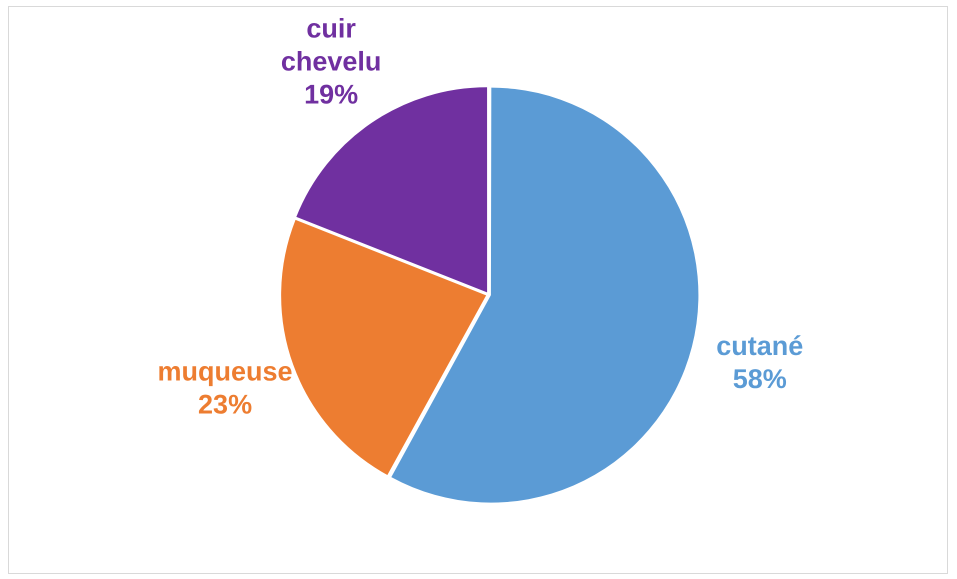  What do you see at coordinates (759, 379) in the screenshot?
I see `data-label: 58%` at bounding box center [759, 379].